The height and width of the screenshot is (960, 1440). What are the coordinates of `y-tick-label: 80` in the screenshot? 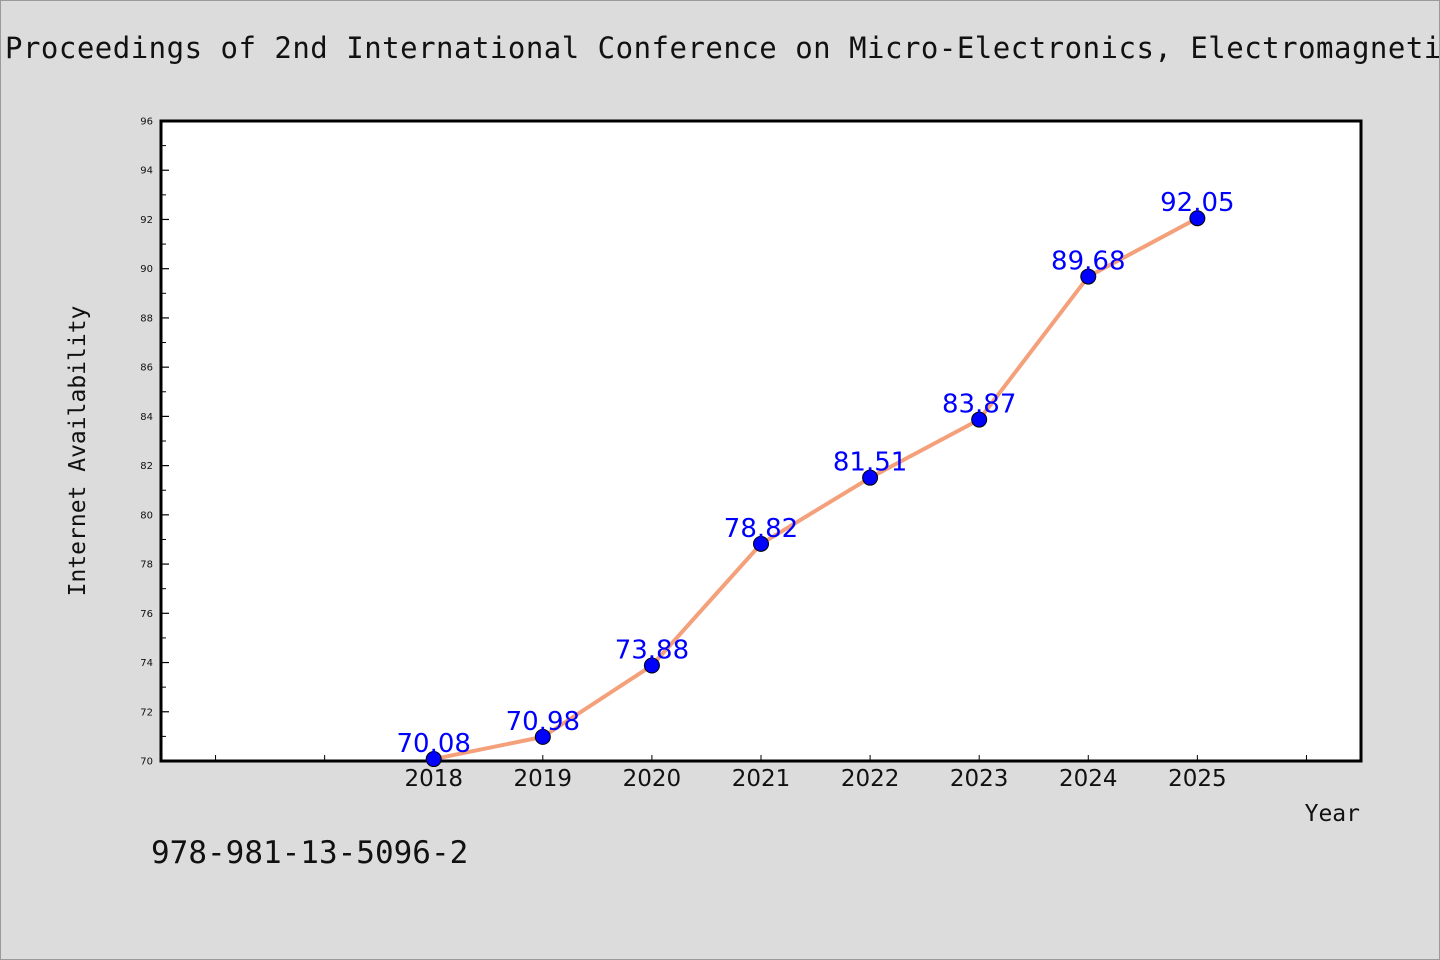 It's located at (146, 515).